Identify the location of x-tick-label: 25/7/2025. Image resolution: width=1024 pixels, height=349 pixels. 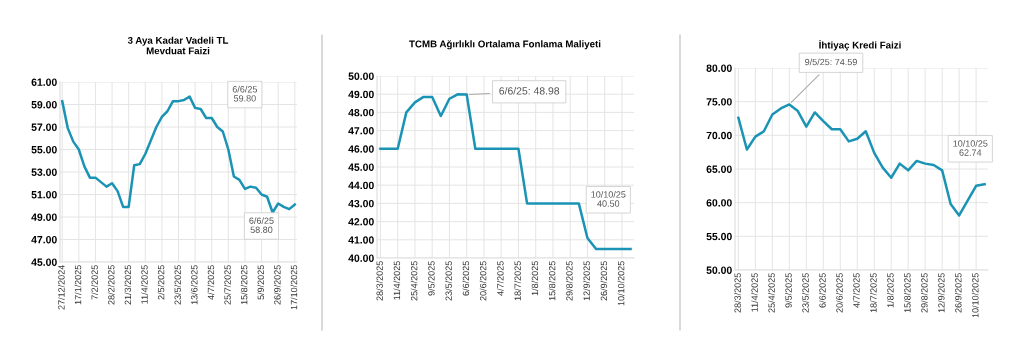
(227, 285).